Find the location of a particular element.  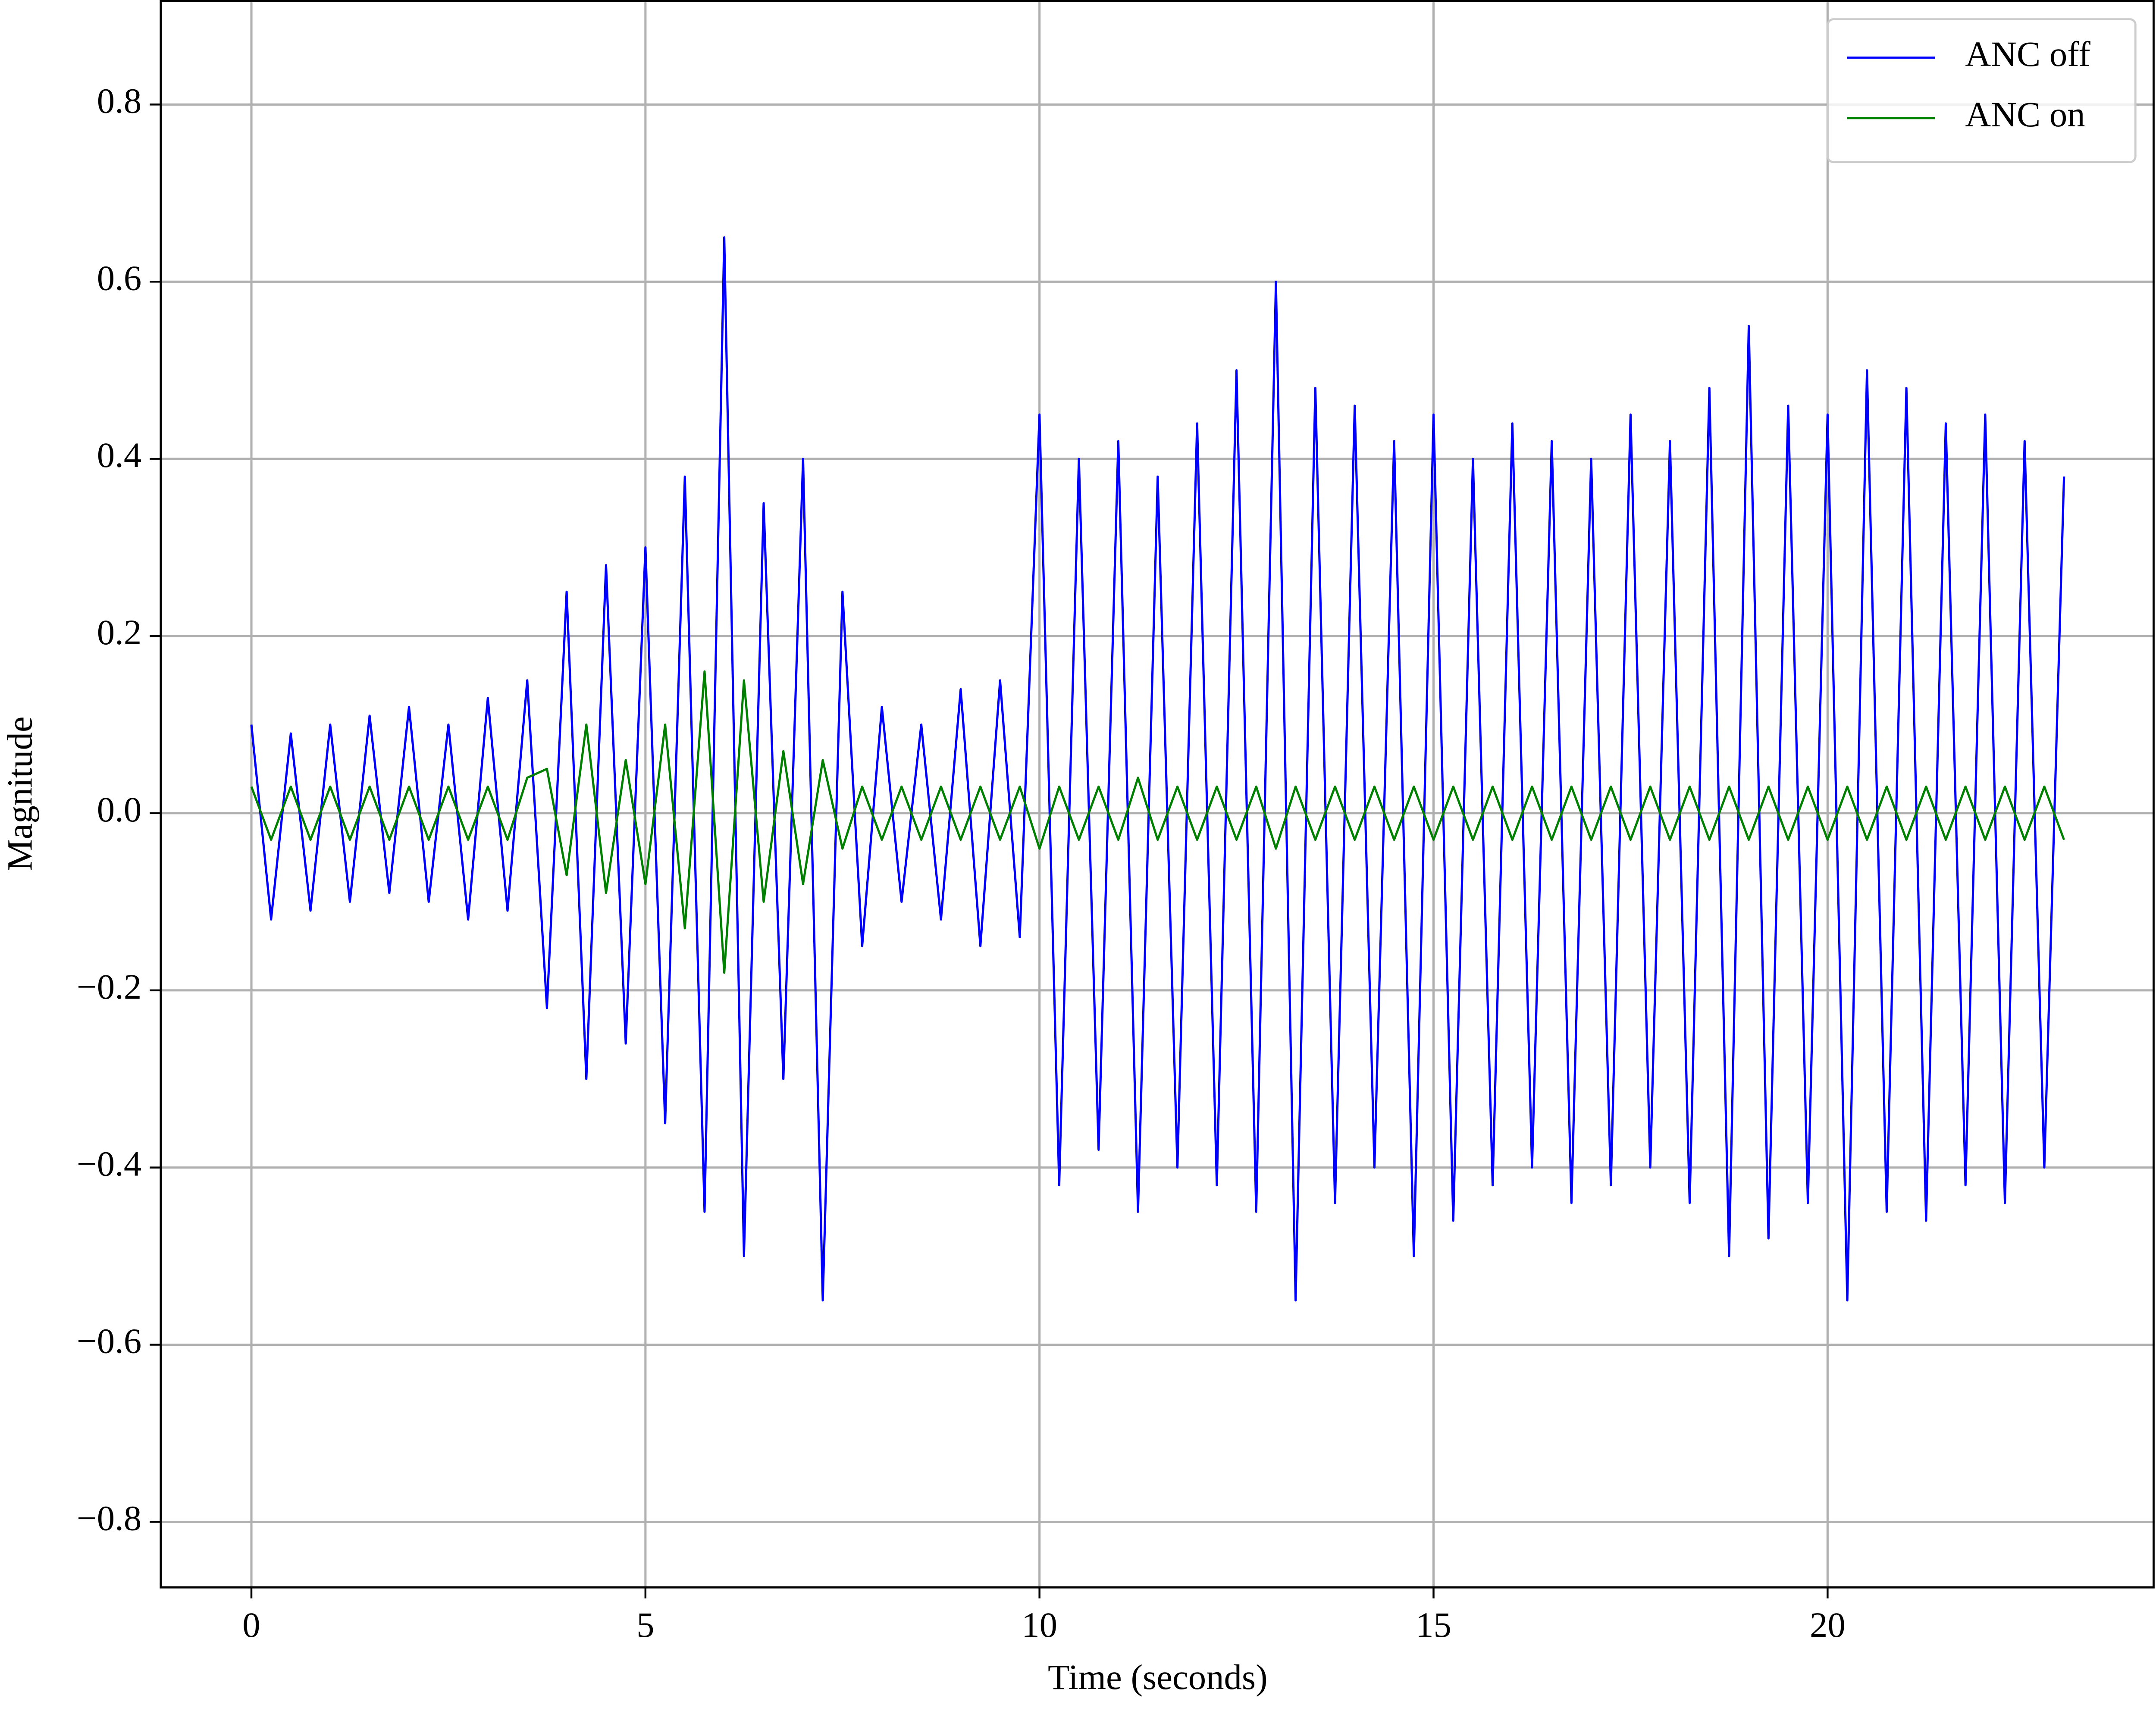

y-tick-label: −0.6 is located at coordinates (109, 1340).